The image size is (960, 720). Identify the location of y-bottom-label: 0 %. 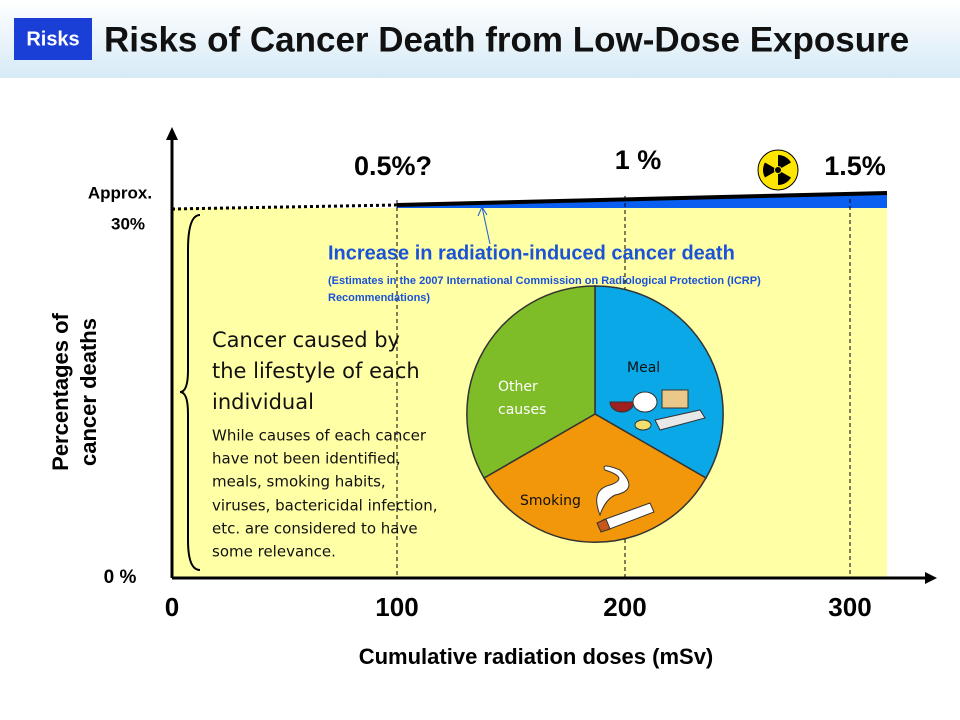
(120, 577).